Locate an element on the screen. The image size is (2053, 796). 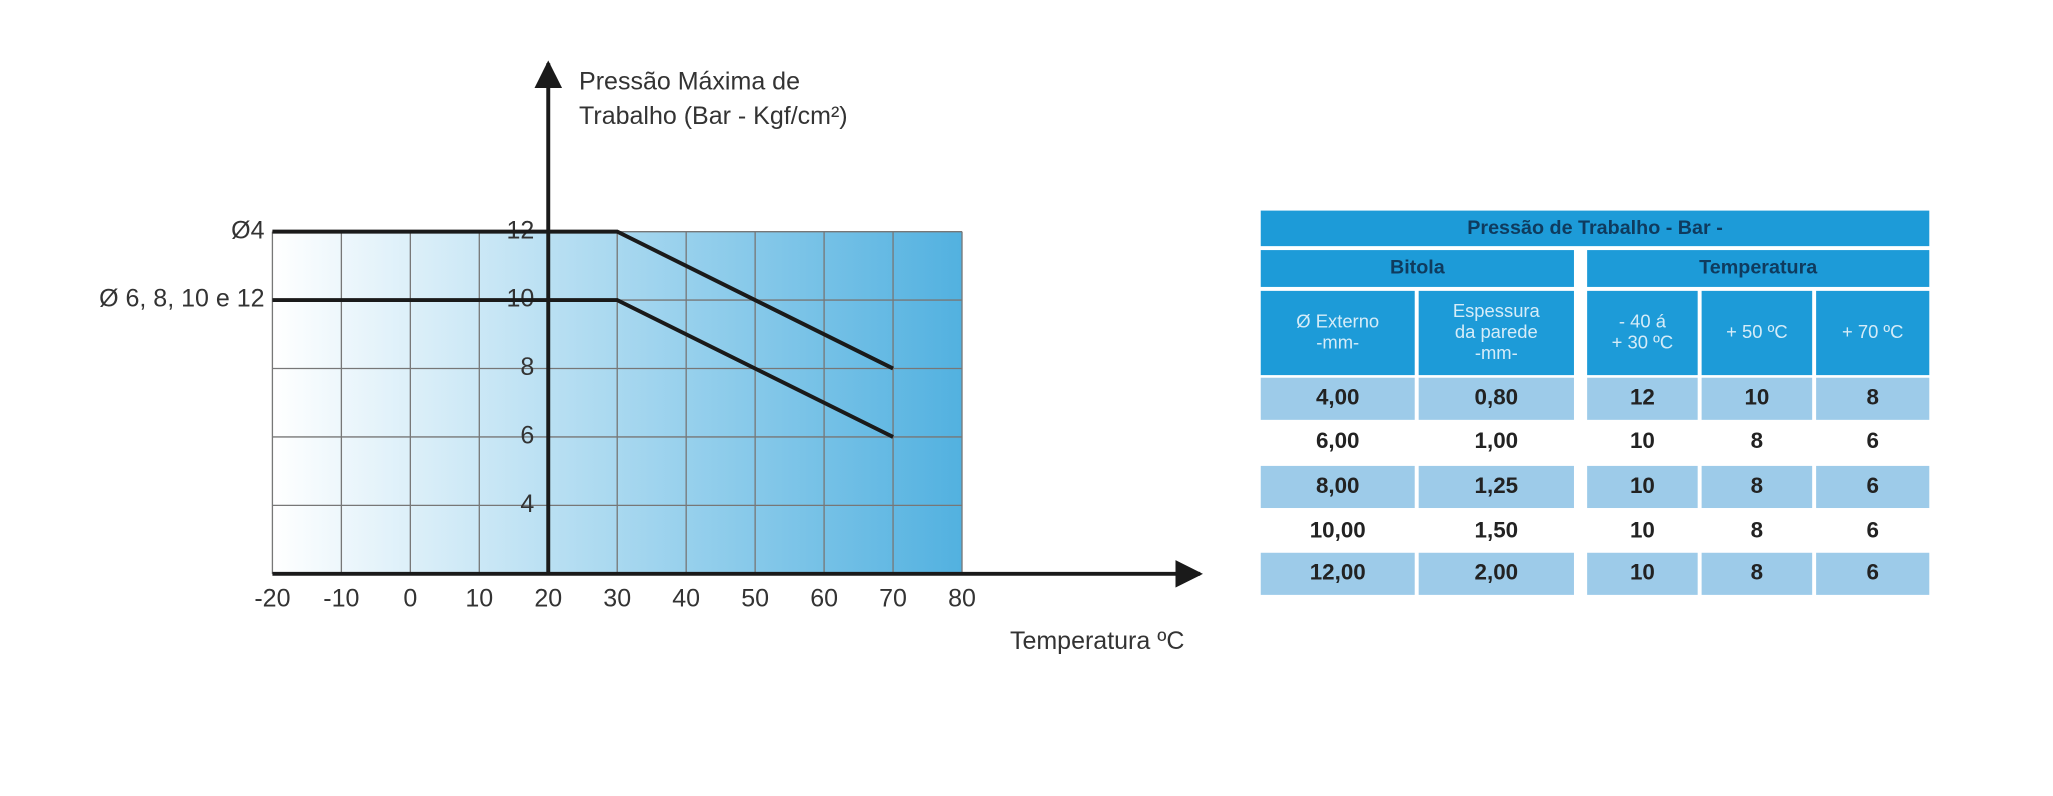
series-label: Ø 6, 8, 10 e 12 is located at coordinates (181, 299).